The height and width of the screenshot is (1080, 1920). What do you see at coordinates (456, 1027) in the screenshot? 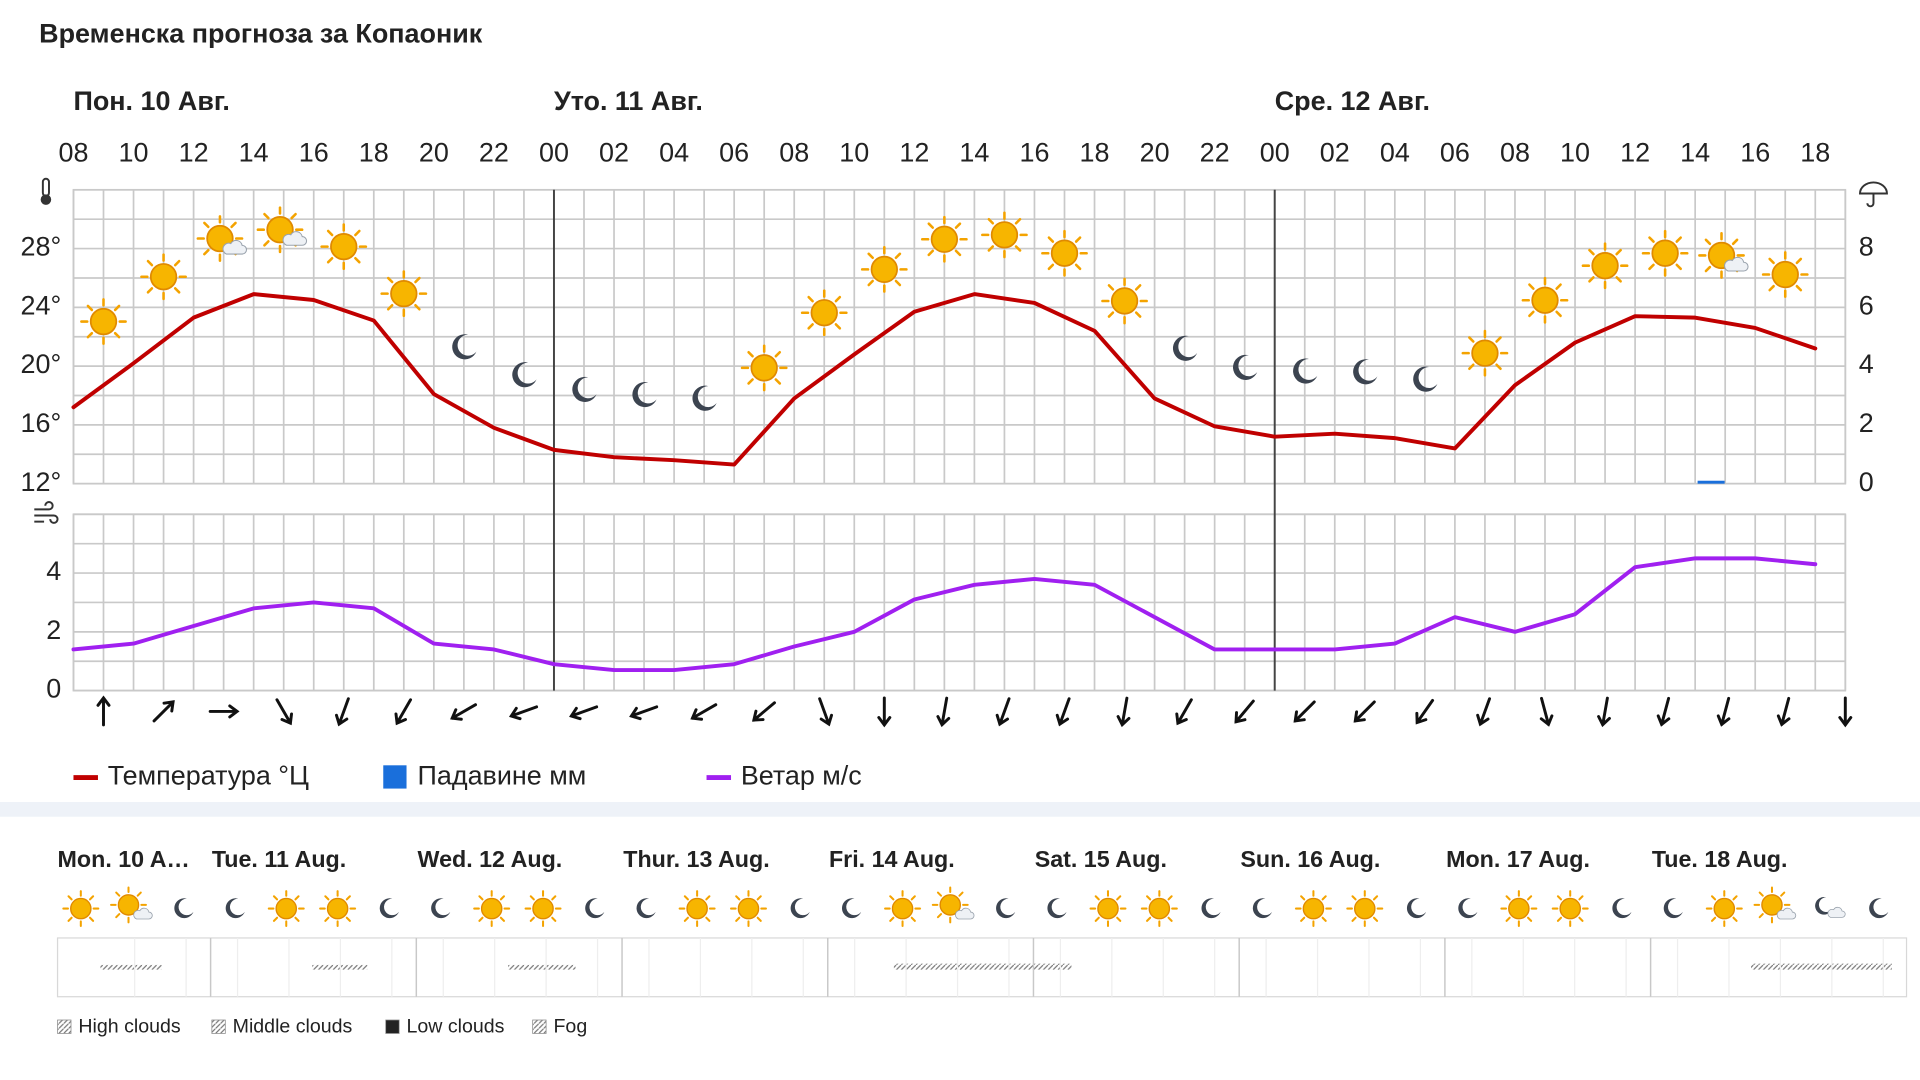
I see `cloud-legend-label: Low clouds` at bounding box center [456, 1027].